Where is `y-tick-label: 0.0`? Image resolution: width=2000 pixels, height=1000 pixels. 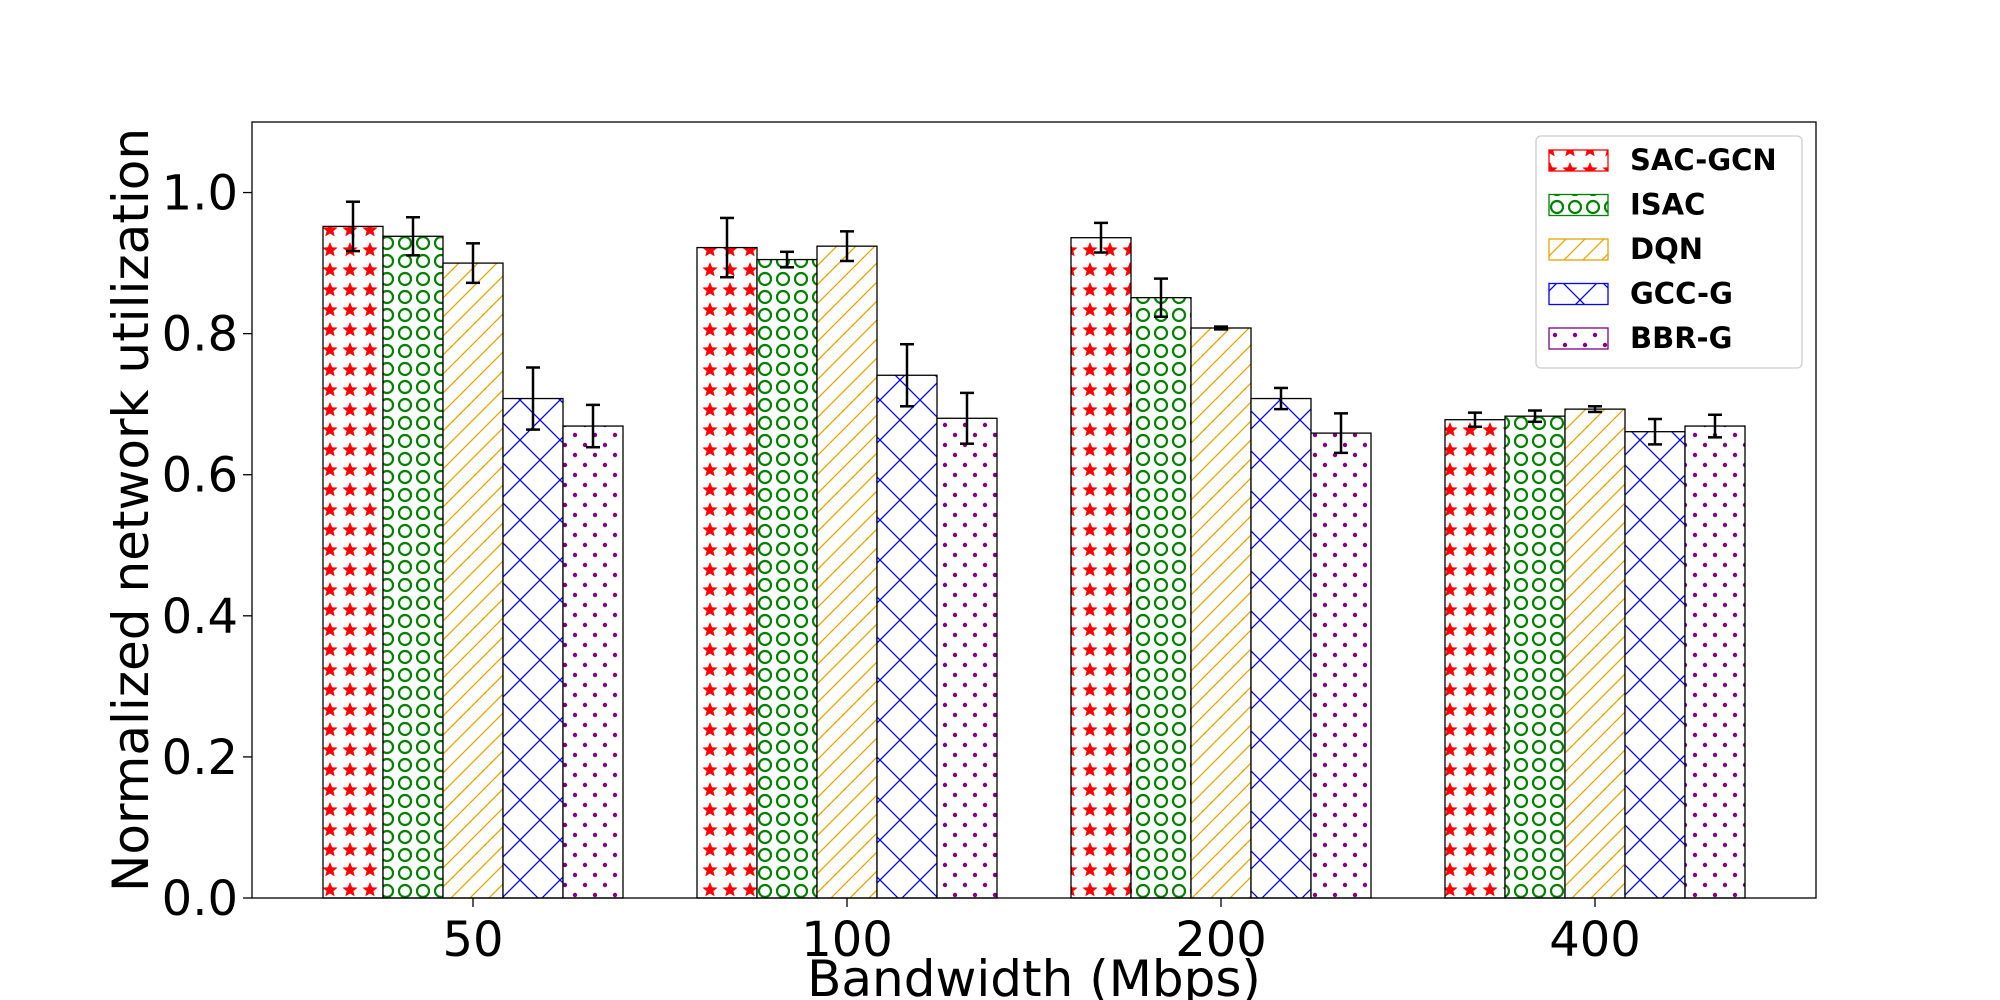
y-tick-label: 0.0 is located at coordinates (200, 899).